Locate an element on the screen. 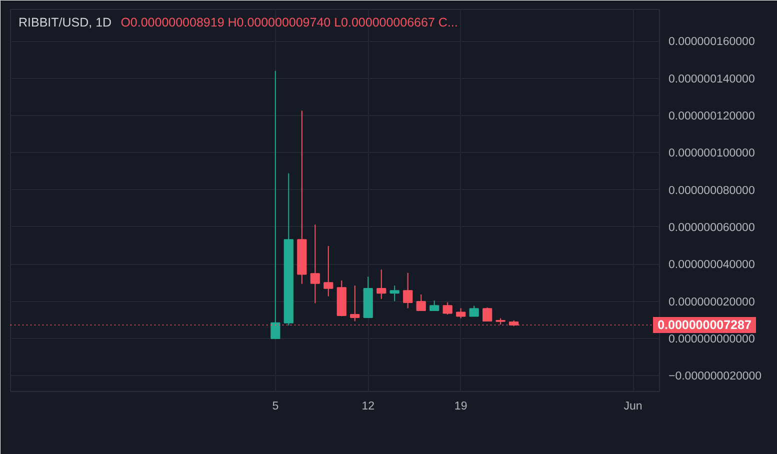 The height and width of the screenshot is (454, 777). y-tick-label: 0.000000140000 is located at coordinates (711, 79).